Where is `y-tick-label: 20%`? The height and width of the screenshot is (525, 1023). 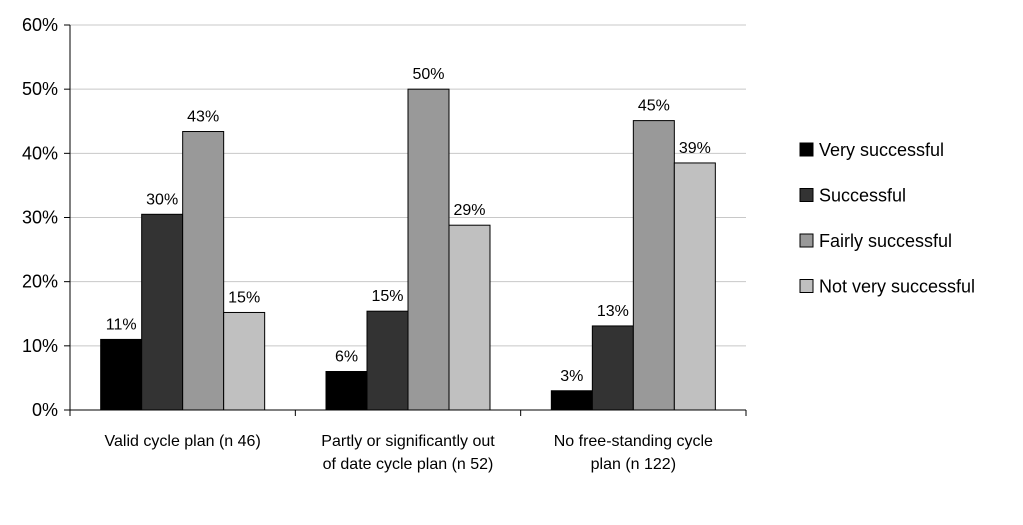 y-tick-label: 20% is located at coordinates (40, 282).